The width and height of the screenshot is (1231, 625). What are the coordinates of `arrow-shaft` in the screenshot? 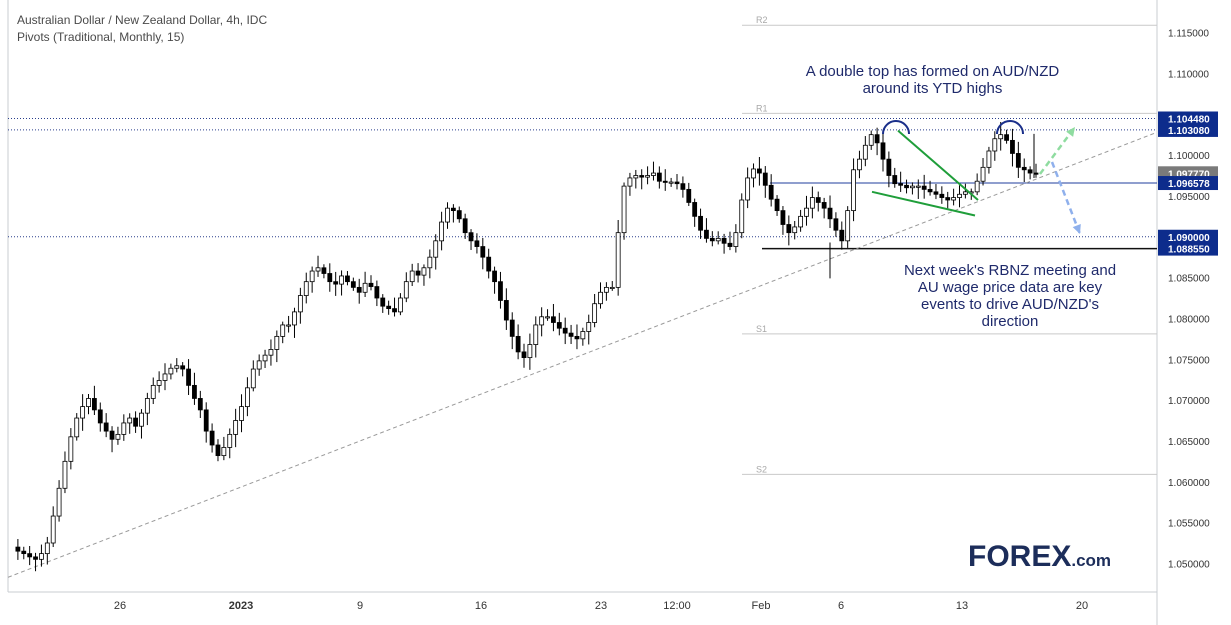 It's located at (1066, 198).